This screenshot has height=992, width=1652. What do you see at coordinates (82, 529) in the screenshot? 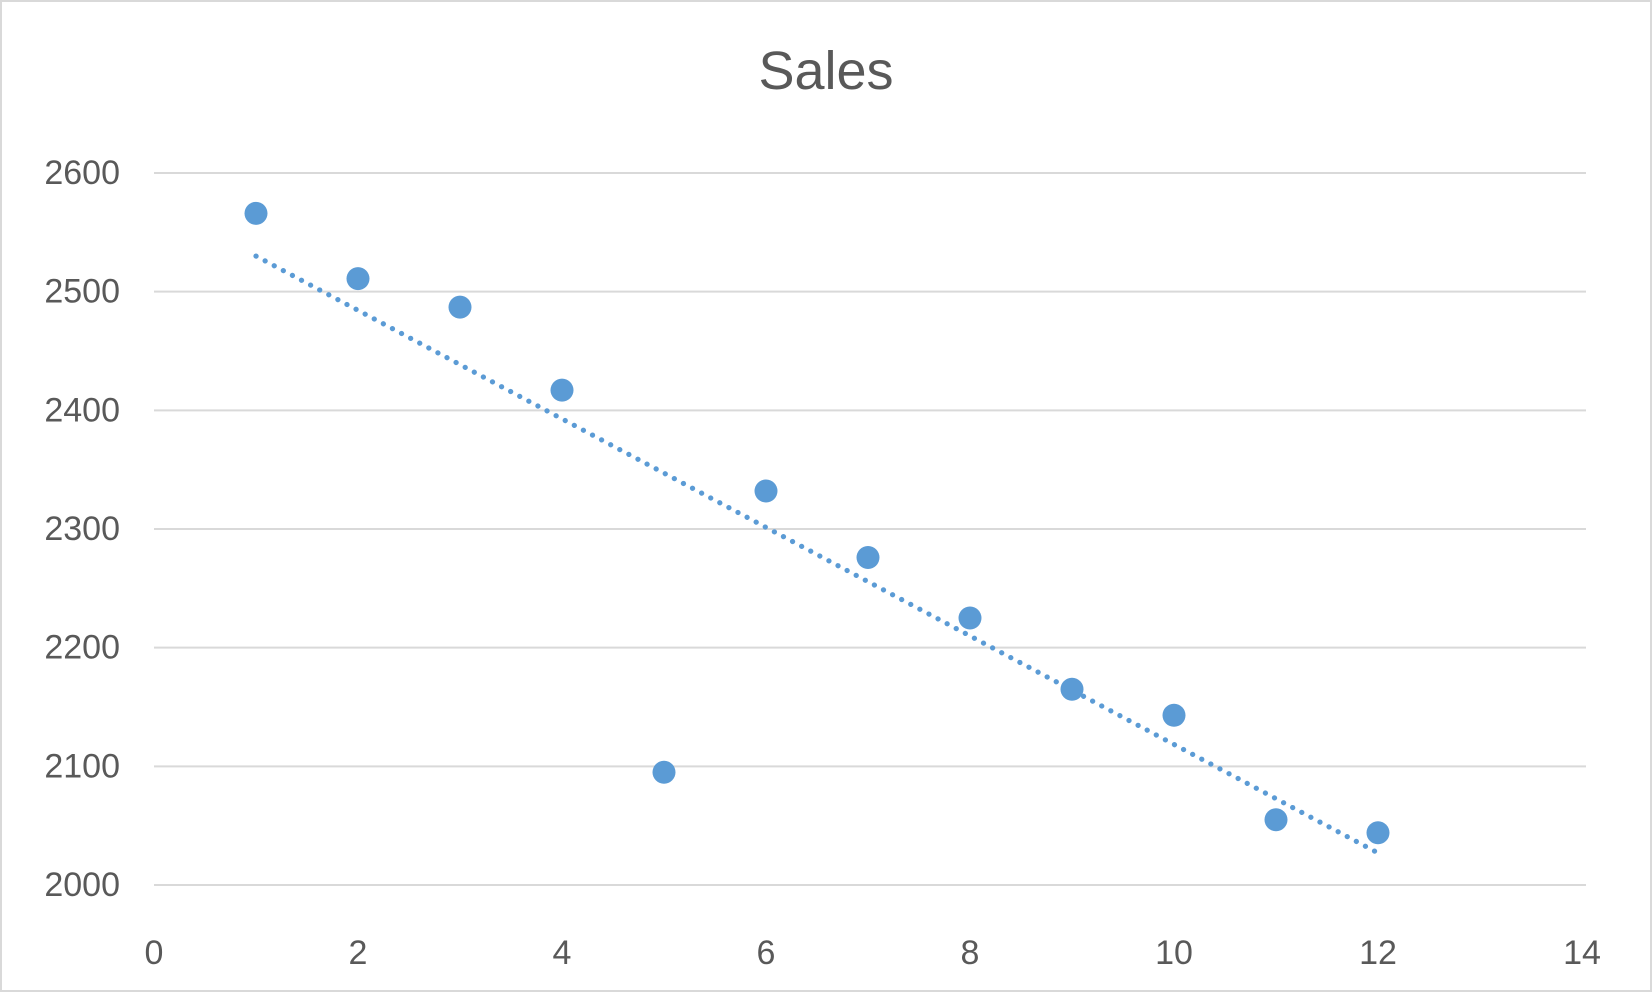
I see `y-tick-label: 2300` at bounding box center [82, 529].